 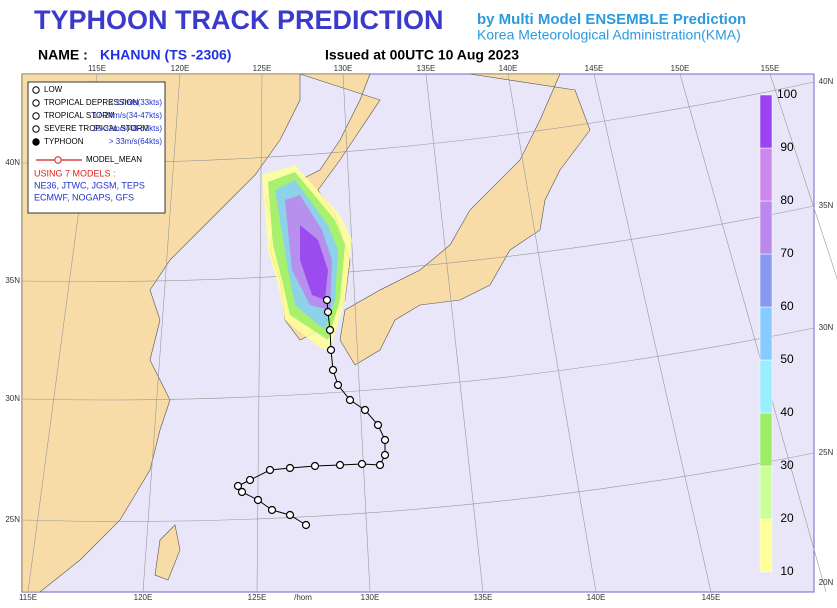 I want to click on colorbar-label: 10, so click(x=787, y=571).